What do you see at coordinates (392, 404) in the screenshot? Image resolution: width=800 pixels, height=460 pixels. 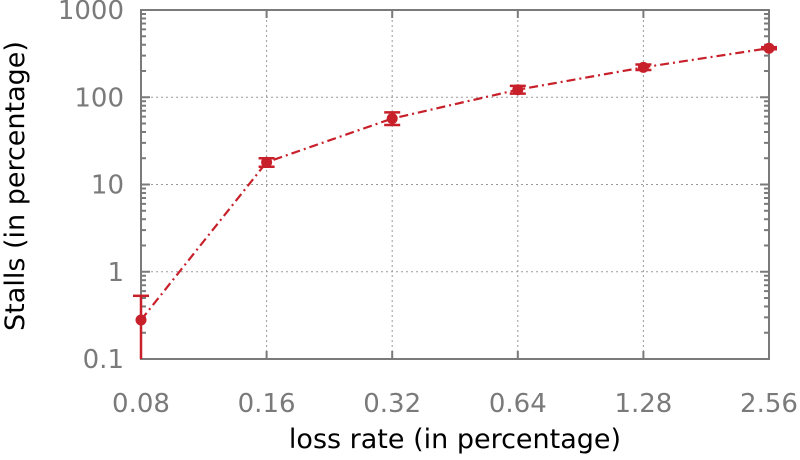 I see `x-tick-label: 0.32` at bounding box center [392, 404].